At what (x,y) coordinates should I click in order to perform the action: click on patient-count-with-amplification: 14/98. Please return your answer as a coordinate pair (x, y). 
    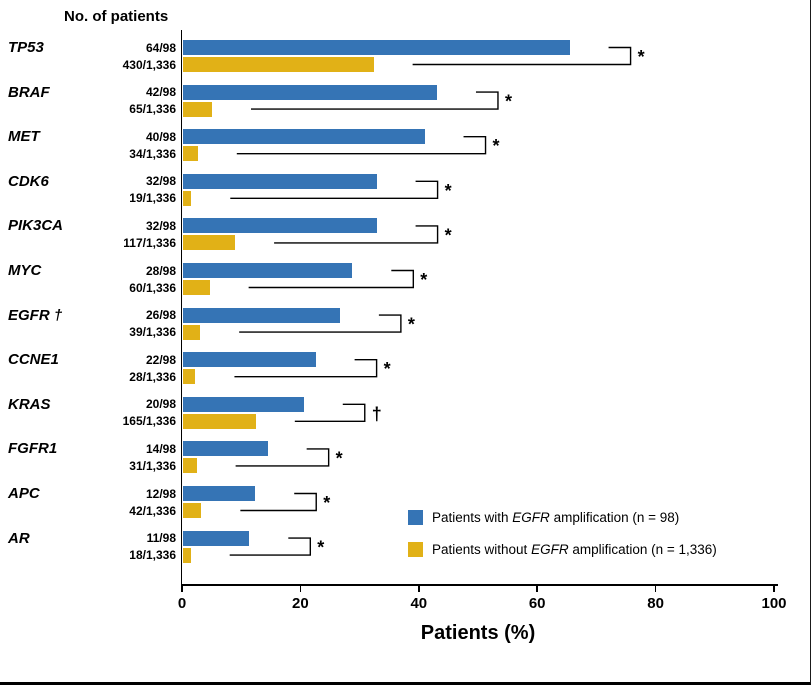
    Looking at the image, I should click on (160, 448).